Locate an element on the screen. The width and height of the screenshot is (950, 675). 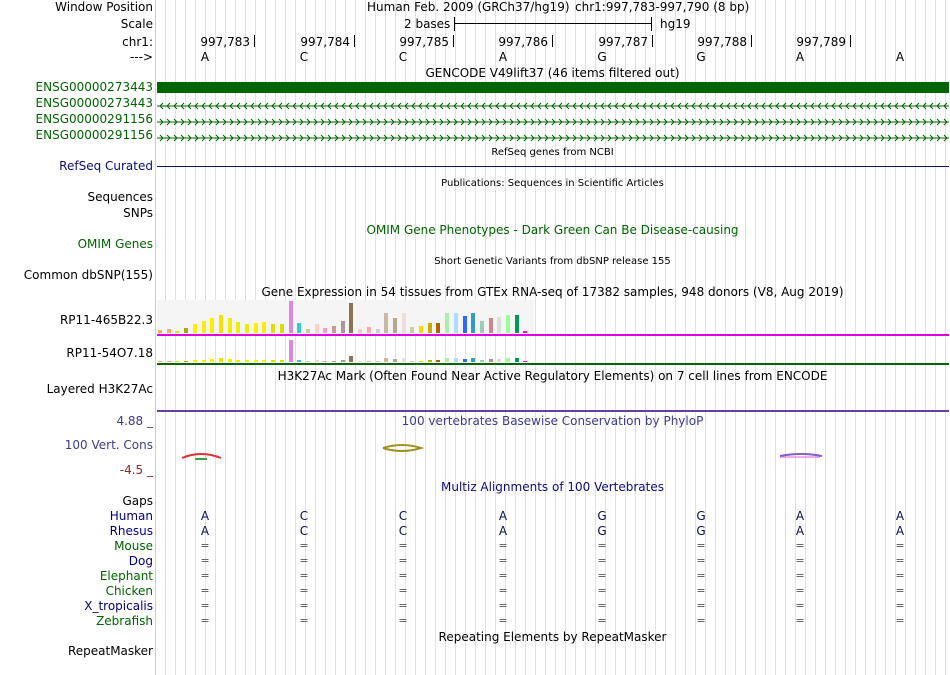
dbsnp-label: Common dbSNP(155) is located at coordinates (88, 275).